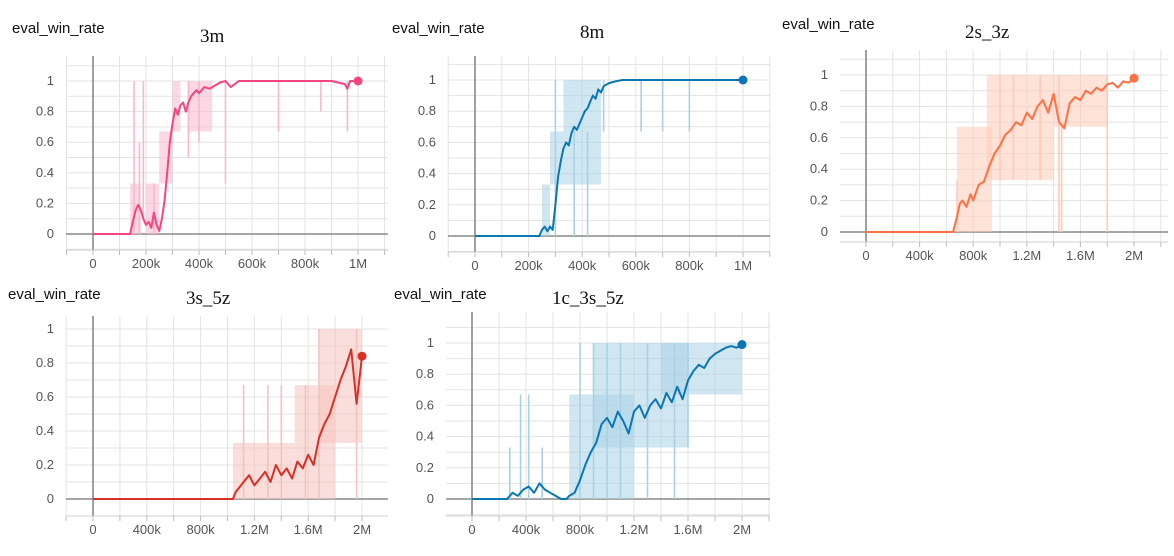 This screenshot has height=556, width=1174. Describe the element at coordinates (212, 36) in the screenshot. I see `chart-title: 3m` at that location.